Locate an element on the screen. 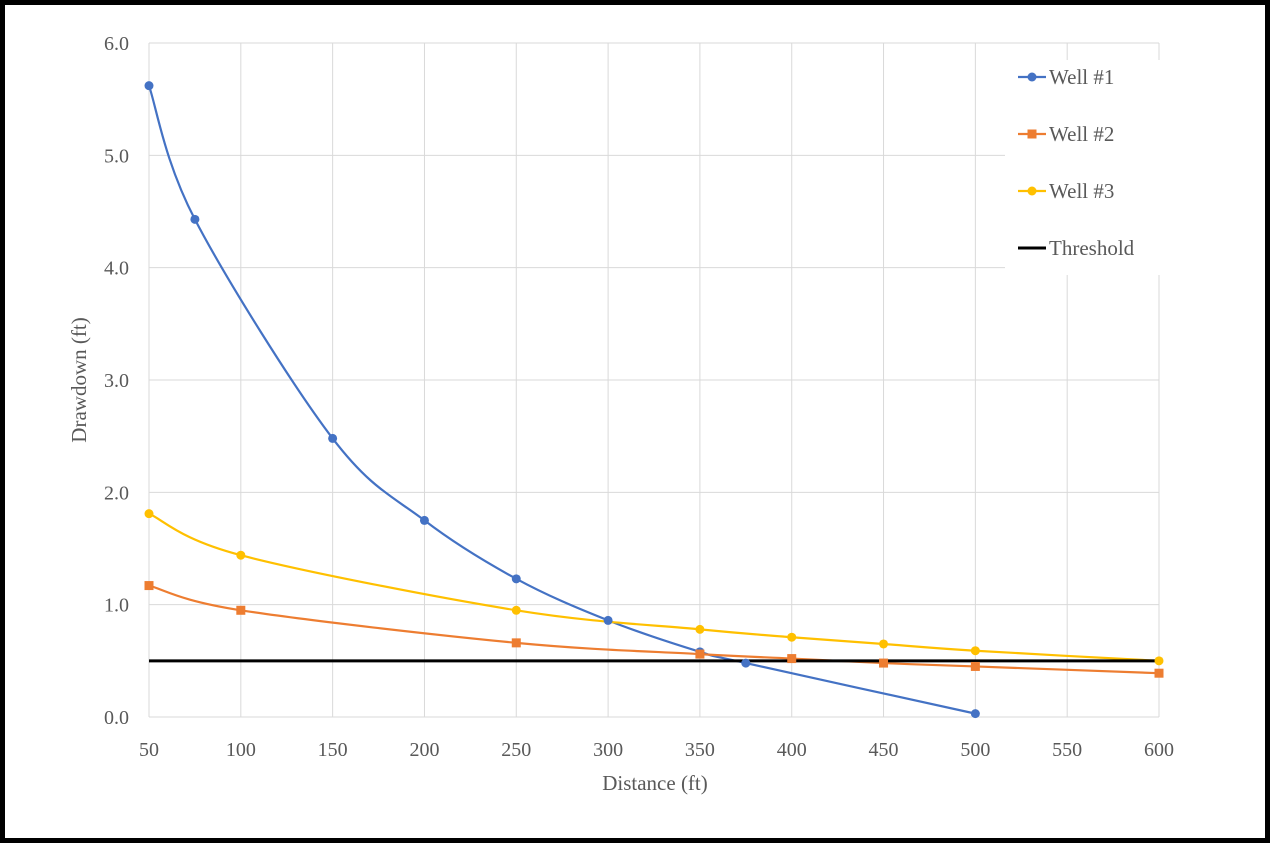  legend-label-well-3: Well #3 is located at coordinates (1081, 191).